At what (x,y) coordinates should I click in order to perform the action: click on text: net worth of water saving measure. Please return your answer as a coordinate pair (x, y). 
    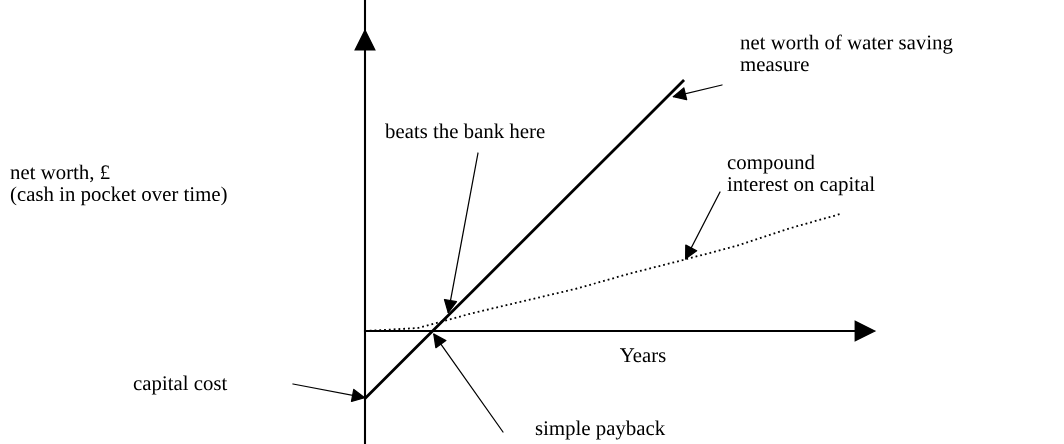
    Looking at the image, I should click on (846, 53).